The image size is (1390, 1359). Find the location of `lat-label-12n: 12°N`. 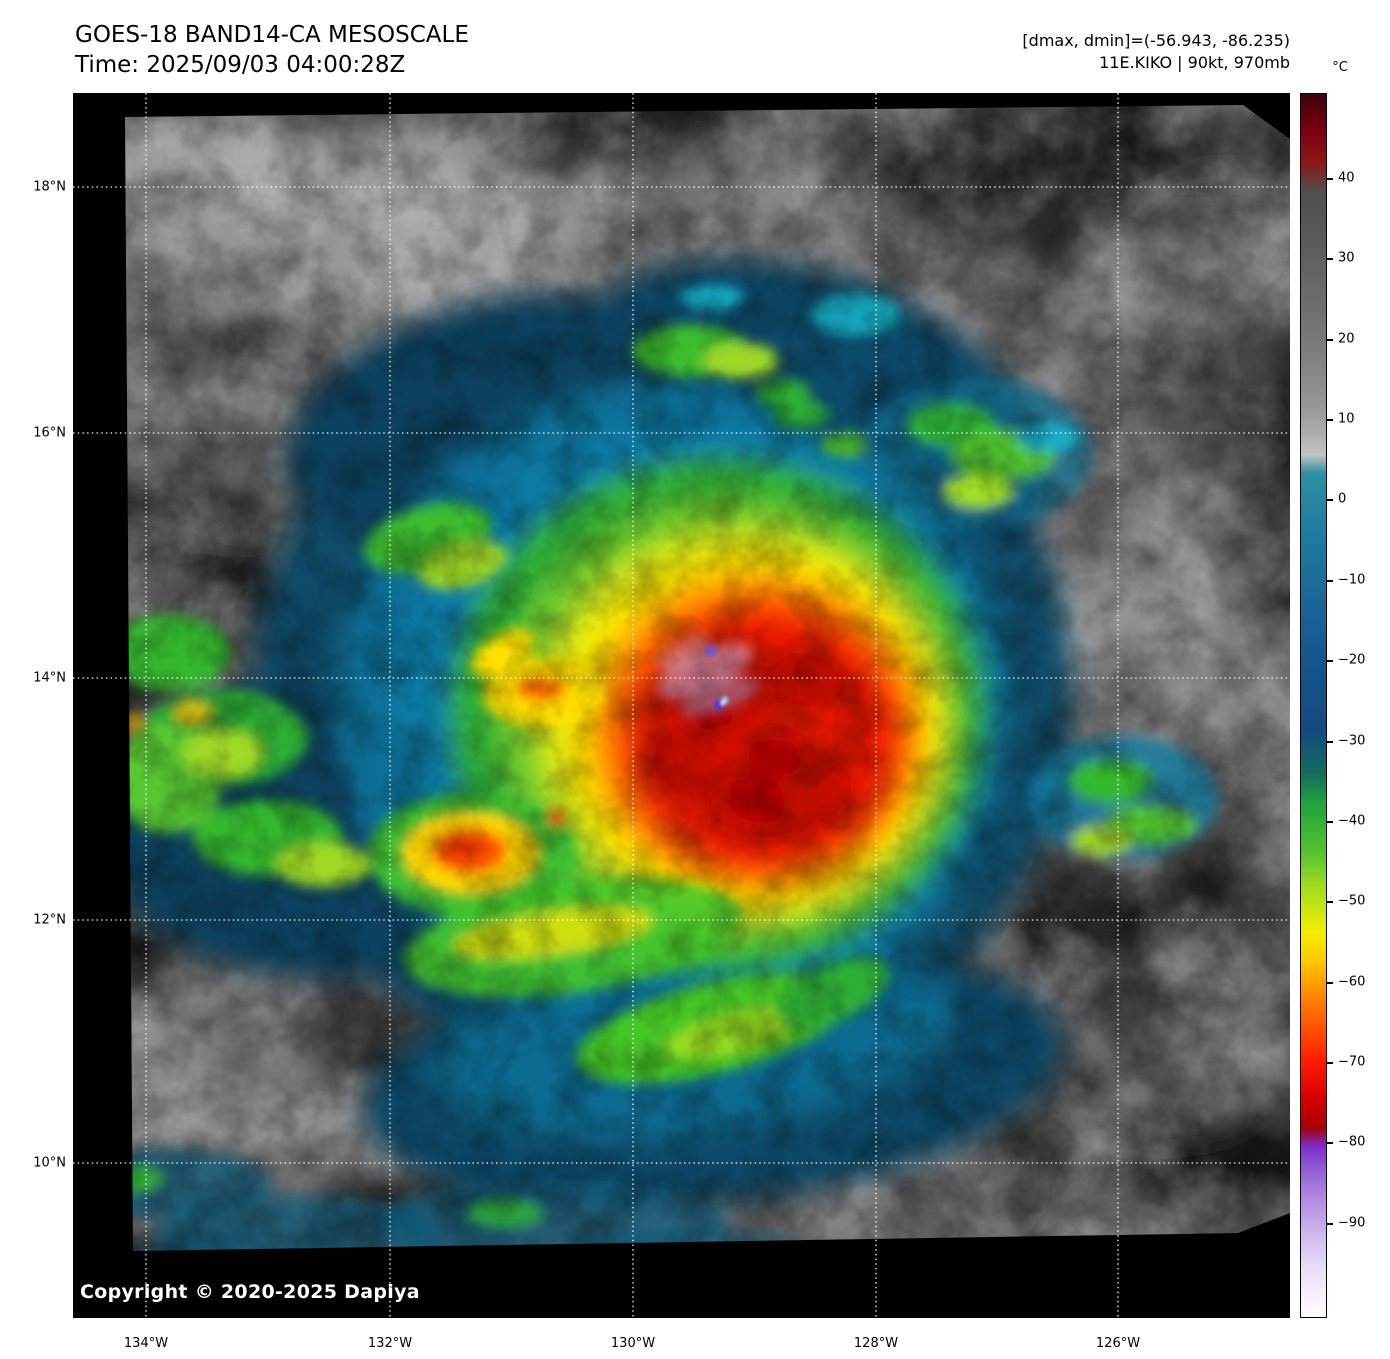

lat-label-12n: 12°N is located at coordinates (49, 920).